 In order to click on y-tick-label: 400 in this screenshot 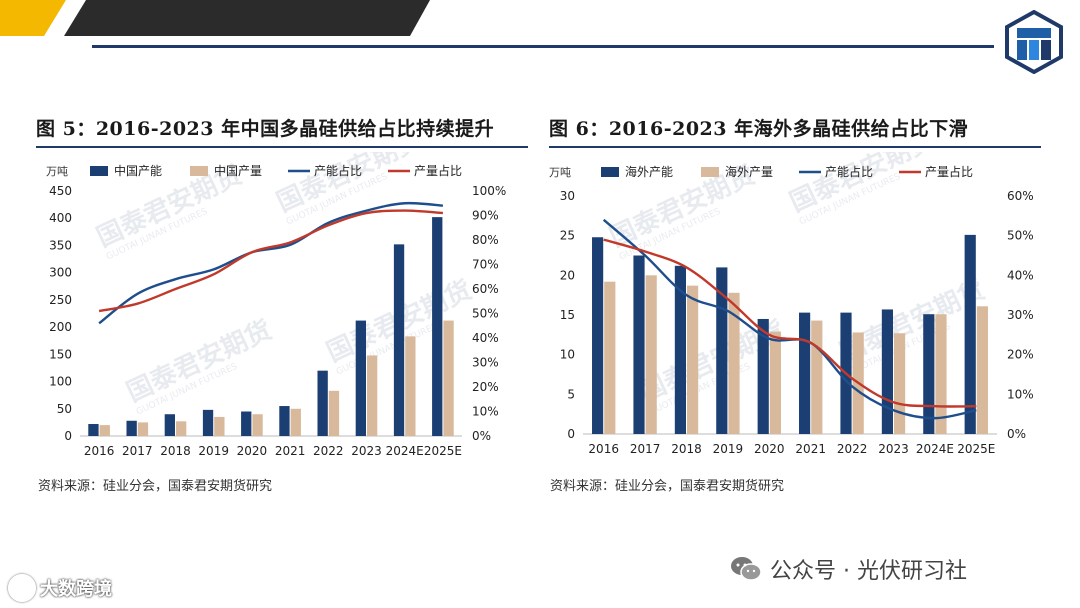, I will do `click(60, 218)`.